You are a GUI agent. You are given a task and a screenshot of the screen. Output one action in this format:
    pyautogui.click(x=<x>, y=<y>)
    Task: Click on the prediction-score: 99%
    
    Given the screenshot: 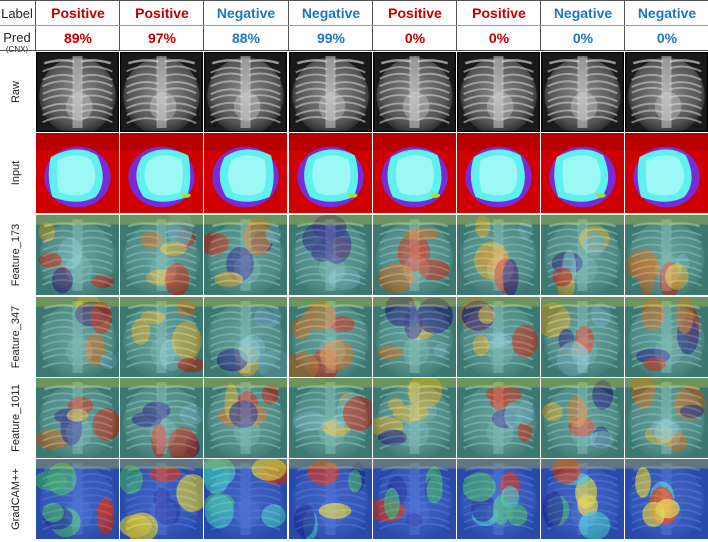 What is the action you would take?
    pyautogui.click(x=331, y=38)
    